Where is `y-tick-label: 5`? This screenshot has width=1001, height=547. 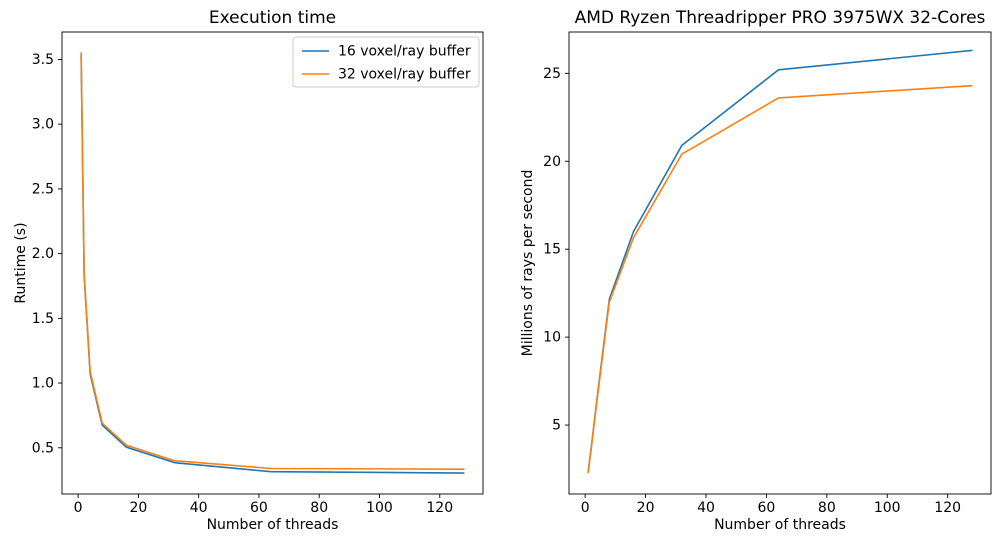
y-tick-label: 5 is located at coordinates (556, 426).